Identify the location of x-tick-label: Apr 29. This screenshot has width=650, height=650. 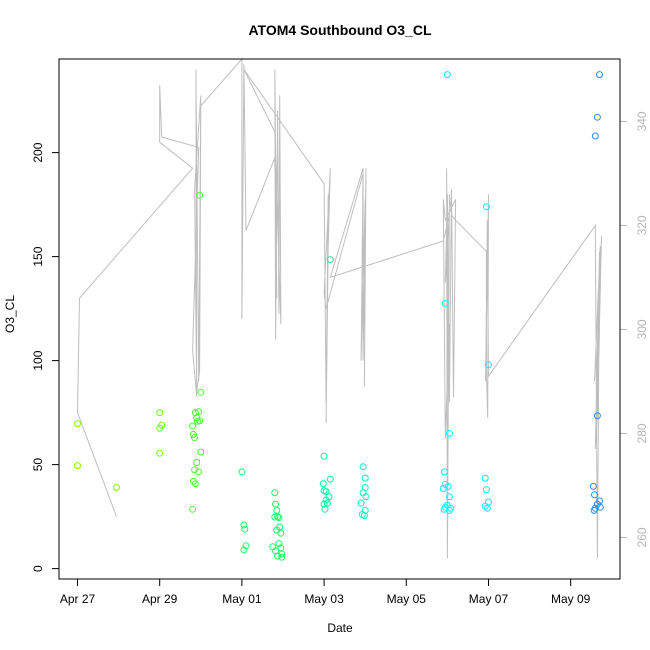
(160, 599).